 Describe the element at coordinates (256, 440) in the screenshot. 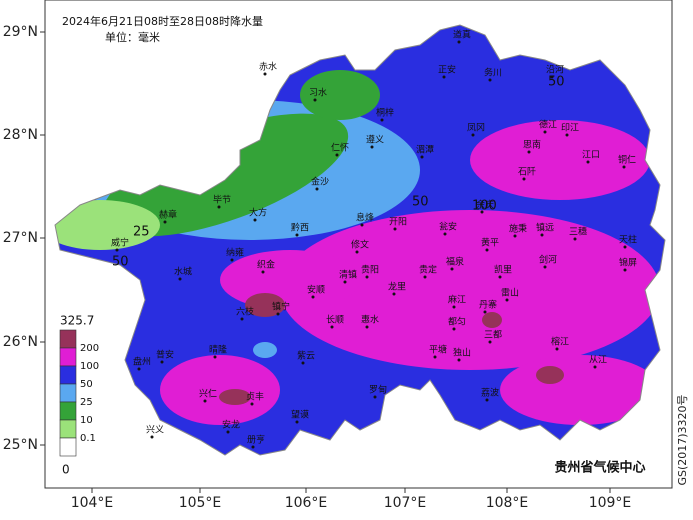

I see `city-label: 册亨` at that location.